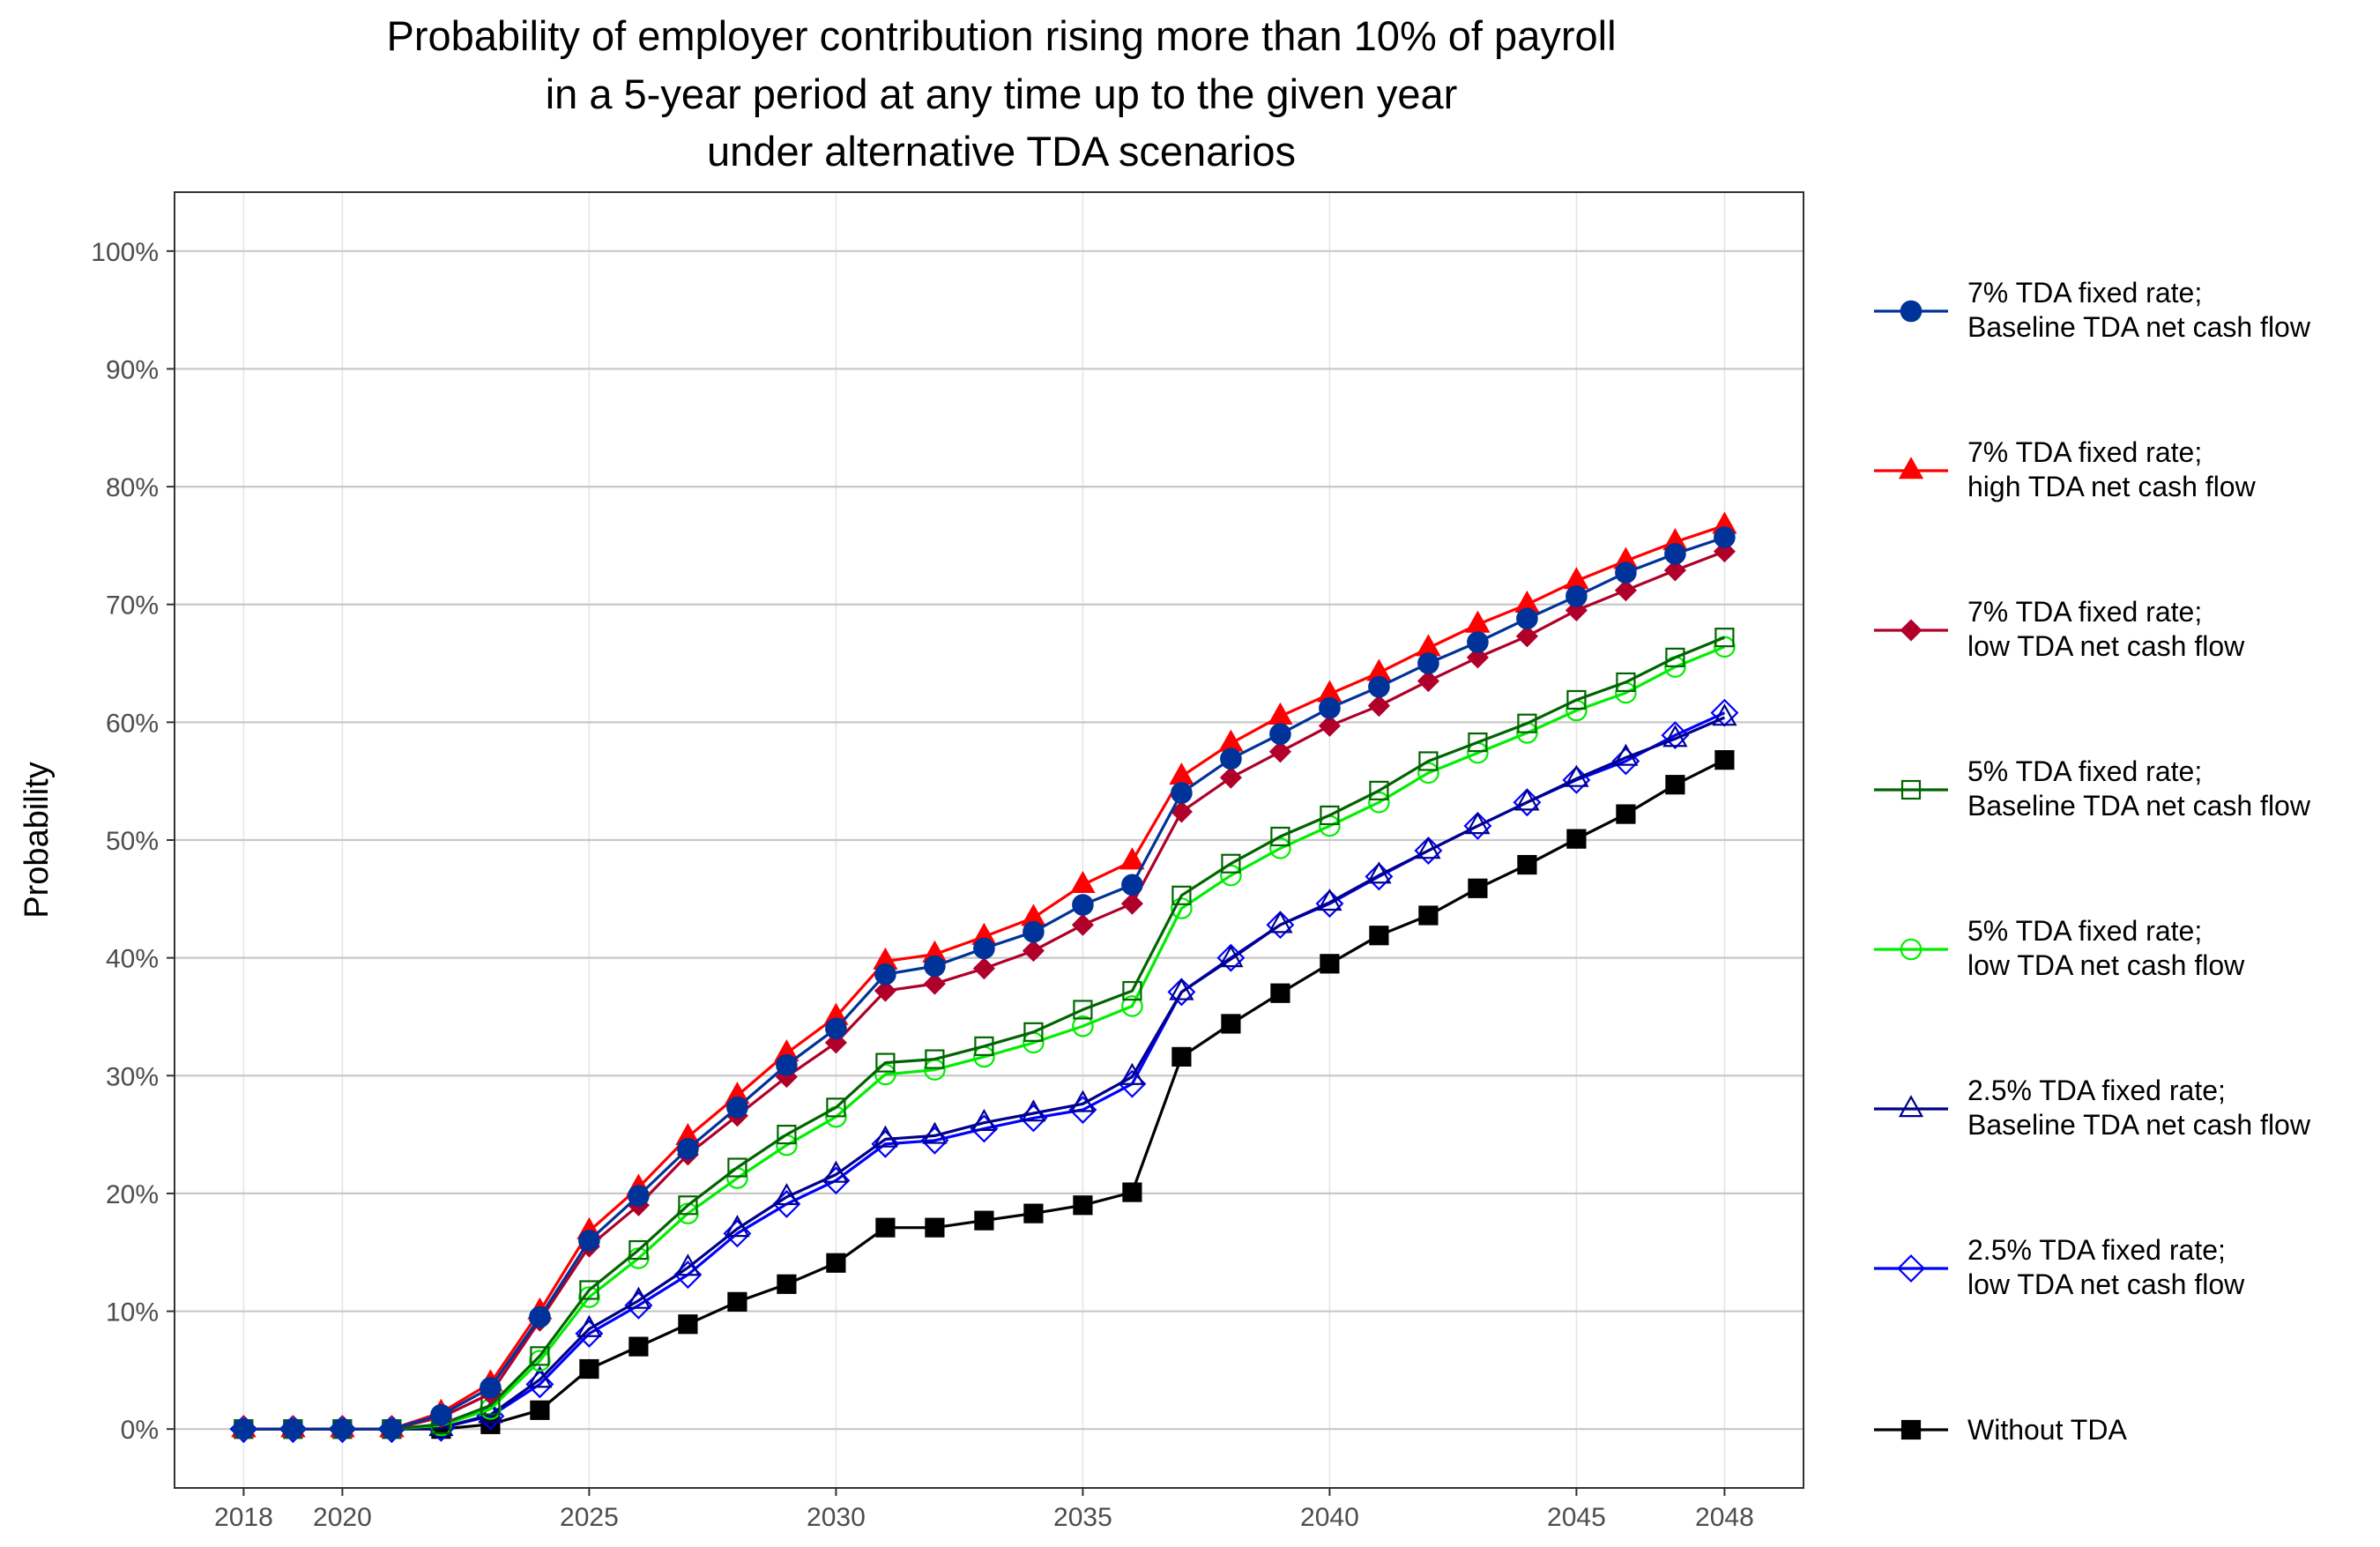  Describe the element at coordinates (132, 1076) in the screenshot. I see `y-tick-label: 30%` at that location.